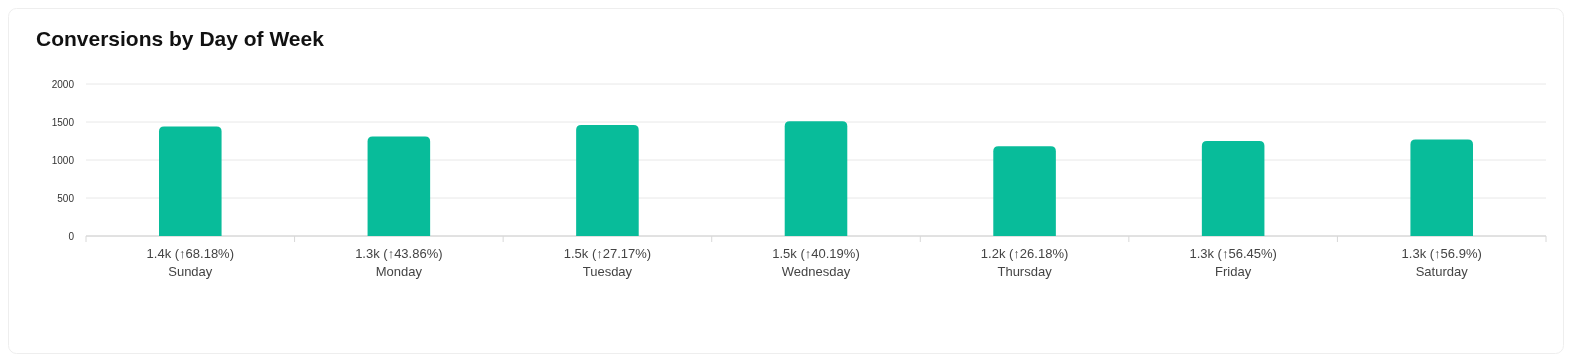 The height and width of the screenshot is (362, 1572). Describe the element at coordinates (63, 122) in the screenshot. I see `y-tick-label: 1500` at that location.